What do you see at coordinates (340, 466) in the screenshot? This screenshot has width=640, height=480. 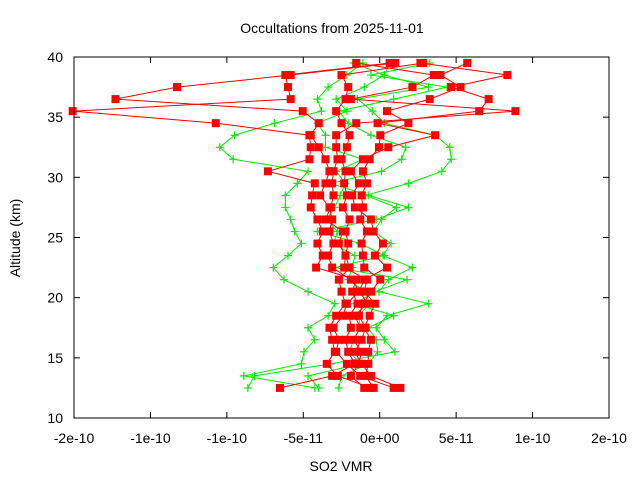 I see `x-axis-label: SO2 VMR` at bounding box center [340, 466].